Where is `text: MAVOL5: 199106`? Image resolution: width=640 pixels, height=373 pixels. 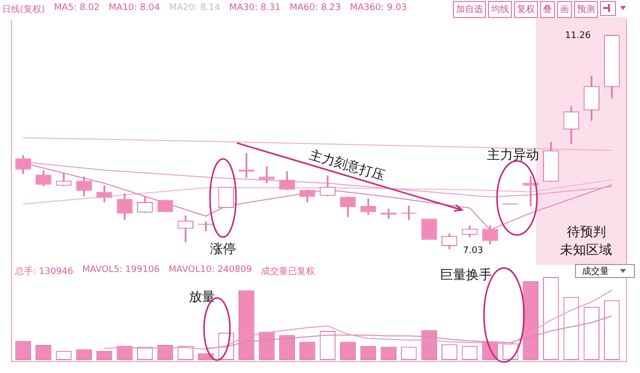
text: MAVOL5: 199106 is located at coordinates (121, 271).